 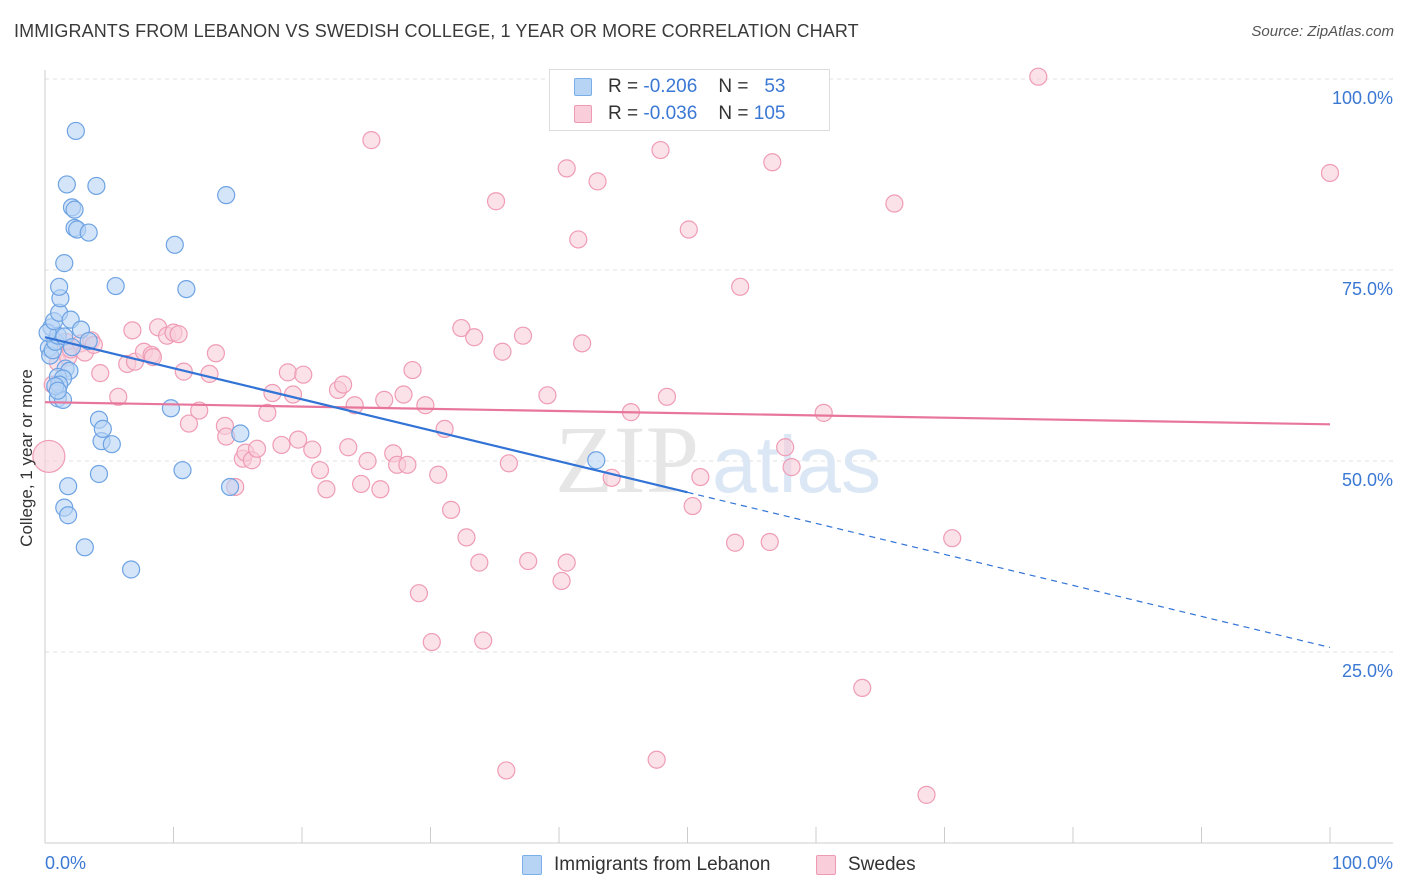 What do you see at coordinates (733, 86) in the screenshot?
I see `legend-n-label: N =` at bounding box center [733, 86].